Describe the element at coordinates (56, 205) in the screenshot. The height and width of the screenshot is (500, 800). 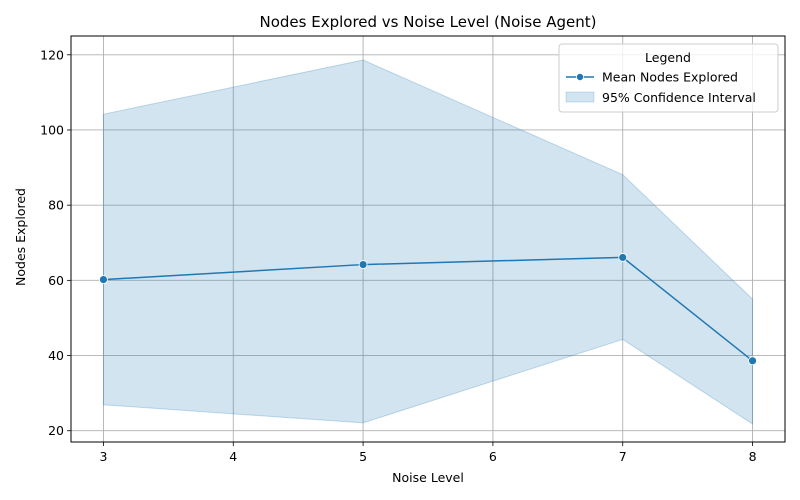
I see `y-tick-label: 80` at that location.